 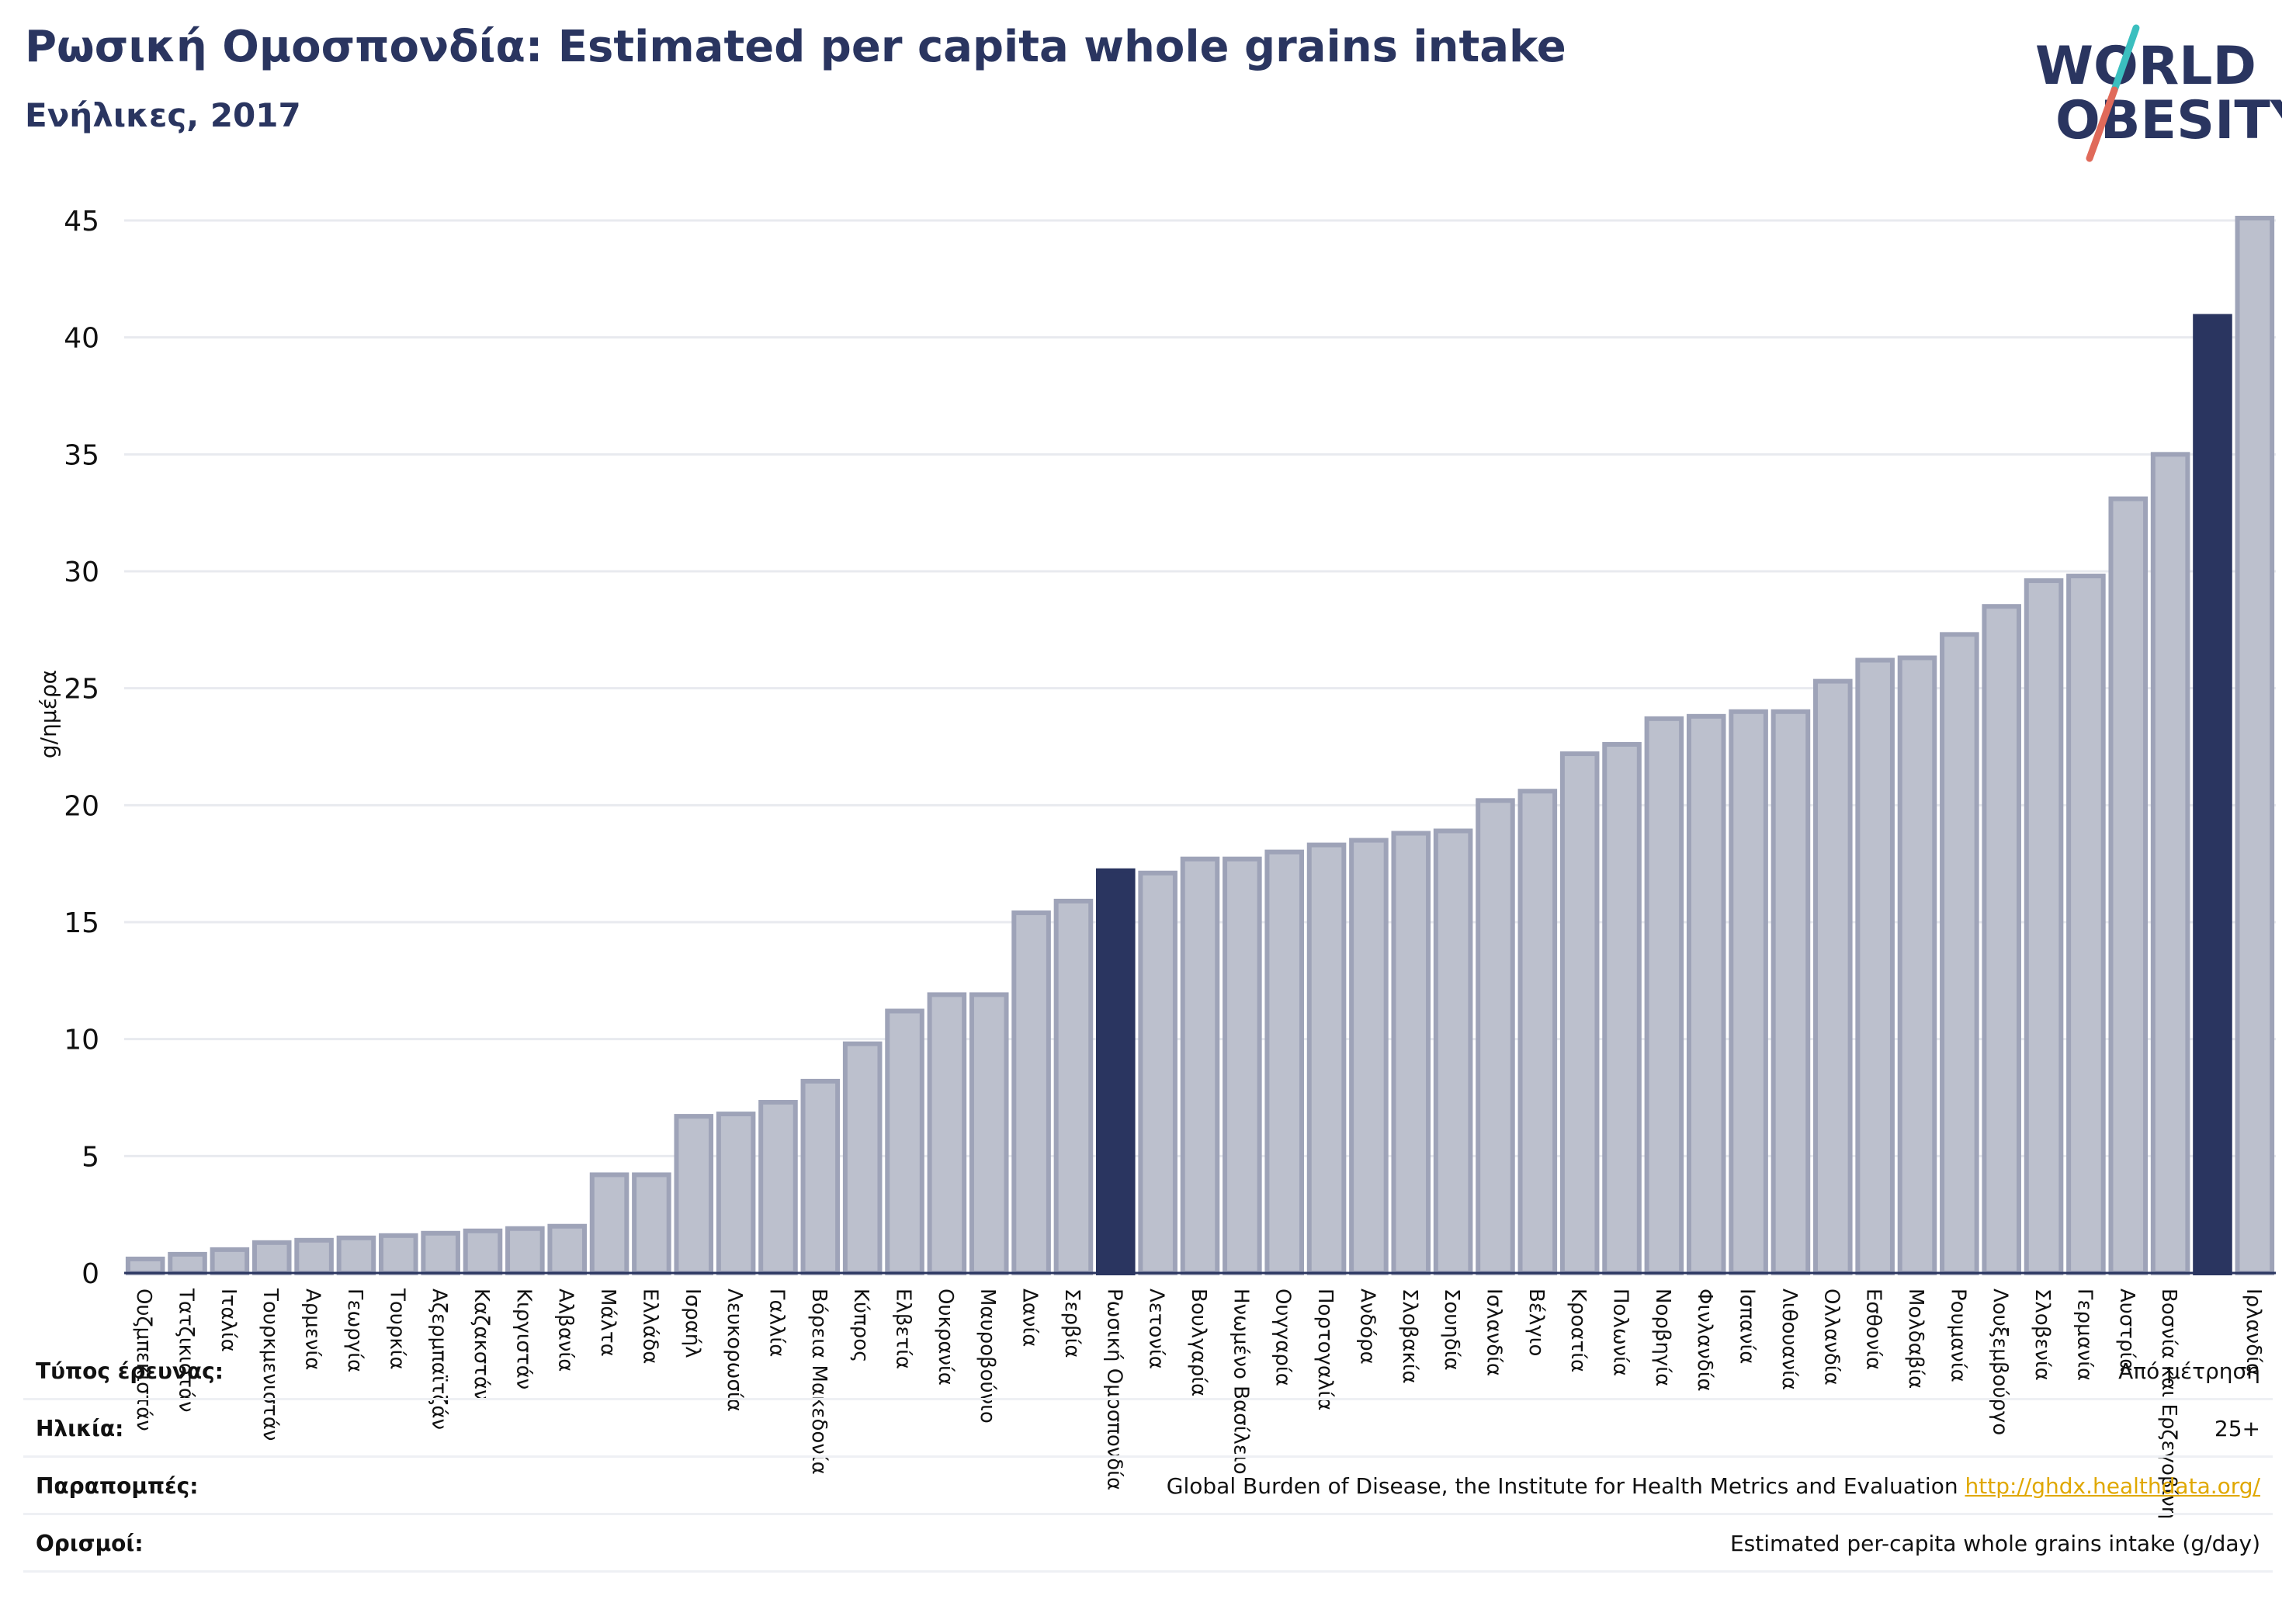 What do you see at coordinates (903, 1329) in the screenshot?
I see `x-tick-label: Ελβετία` at bounding box center [903, 1329].